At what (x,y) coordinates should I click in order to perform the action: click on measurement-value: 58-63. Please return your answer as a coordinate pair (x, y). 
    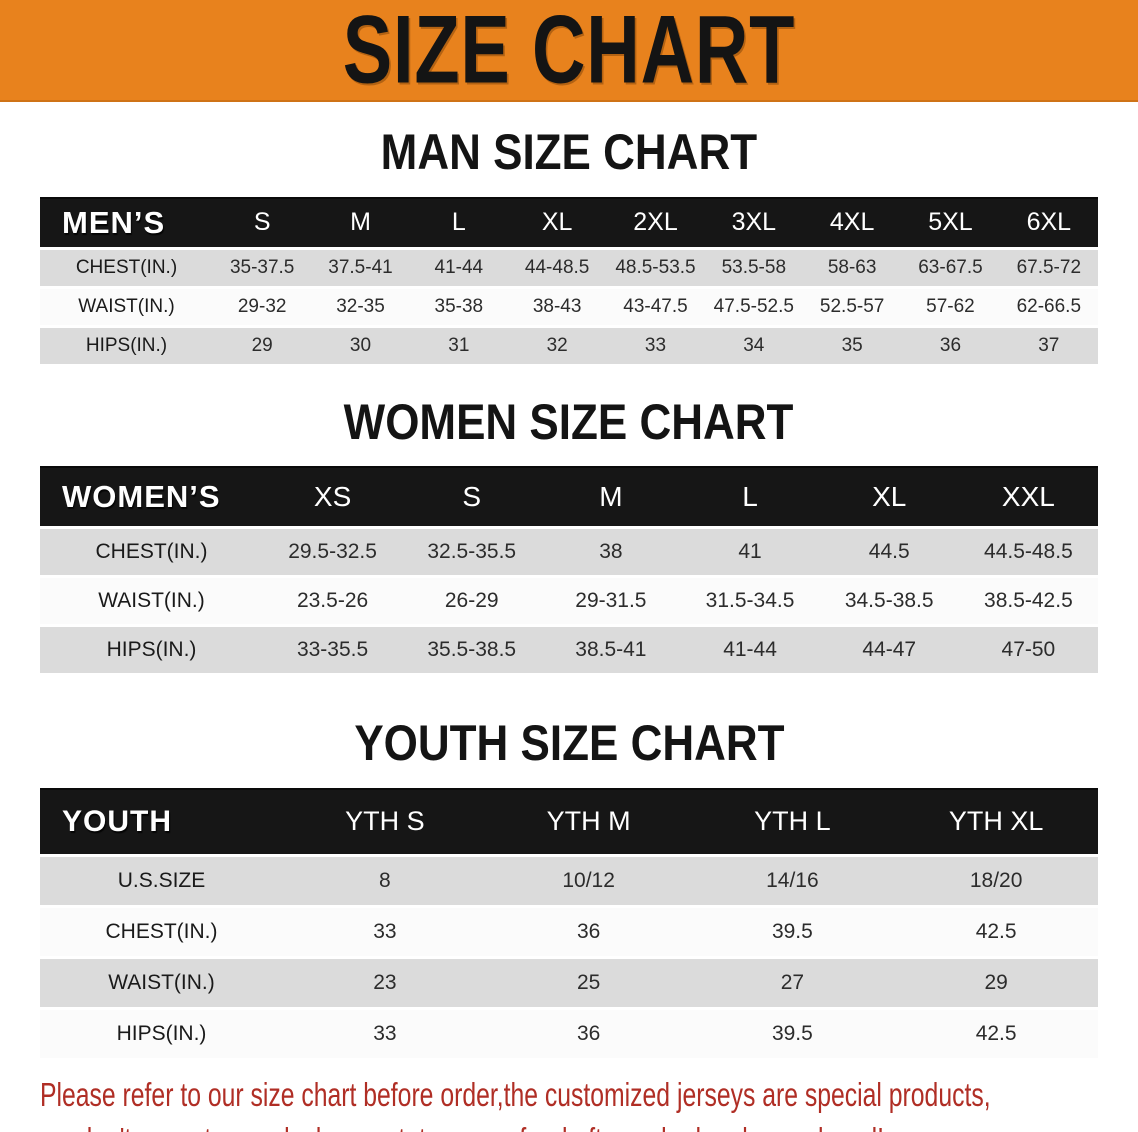
    Looking at the image, I should click on (852, 267).